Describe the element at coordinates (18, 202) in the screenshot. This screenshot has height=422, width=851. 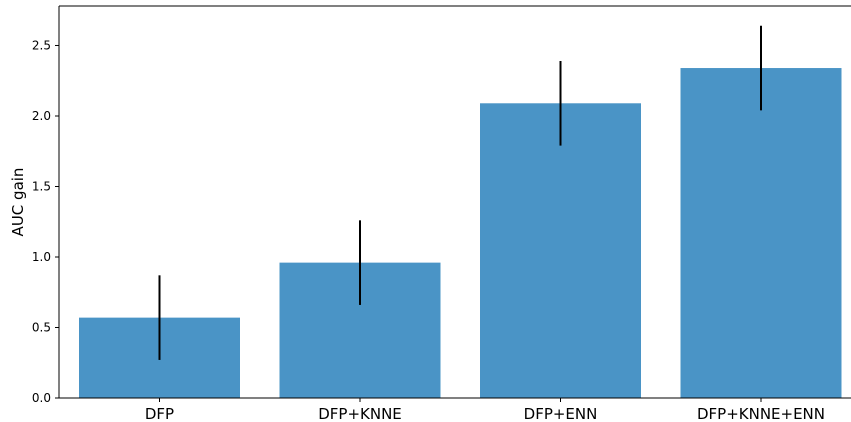
I see `y-axis-title: AUC gain` at that location.